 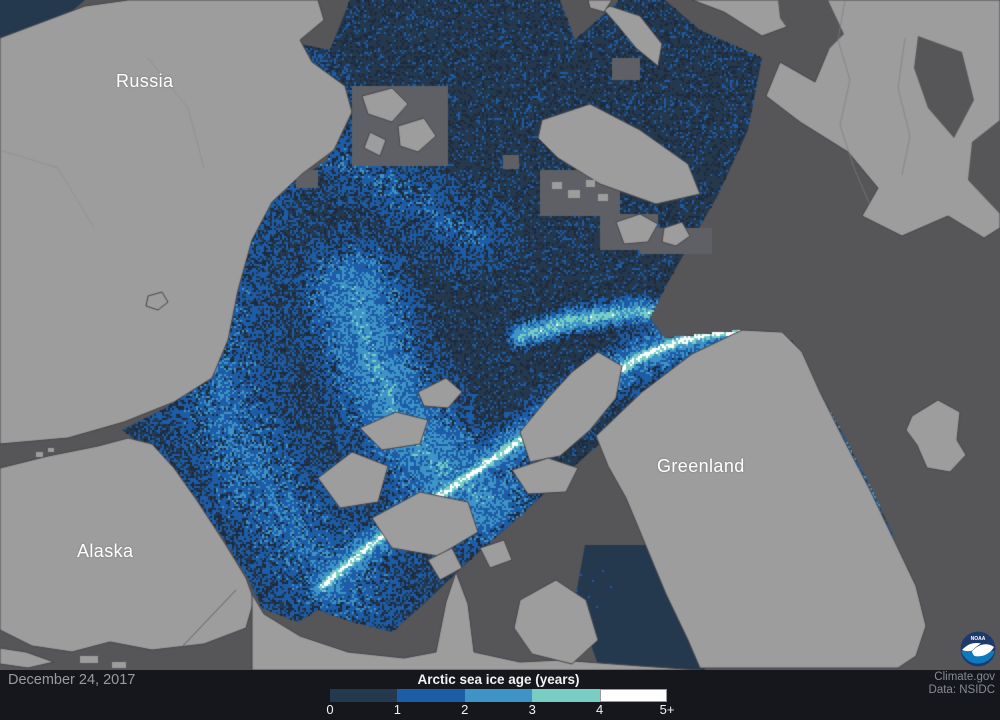 I want to click on legend-tick: 0, so click(x=330, y=709).